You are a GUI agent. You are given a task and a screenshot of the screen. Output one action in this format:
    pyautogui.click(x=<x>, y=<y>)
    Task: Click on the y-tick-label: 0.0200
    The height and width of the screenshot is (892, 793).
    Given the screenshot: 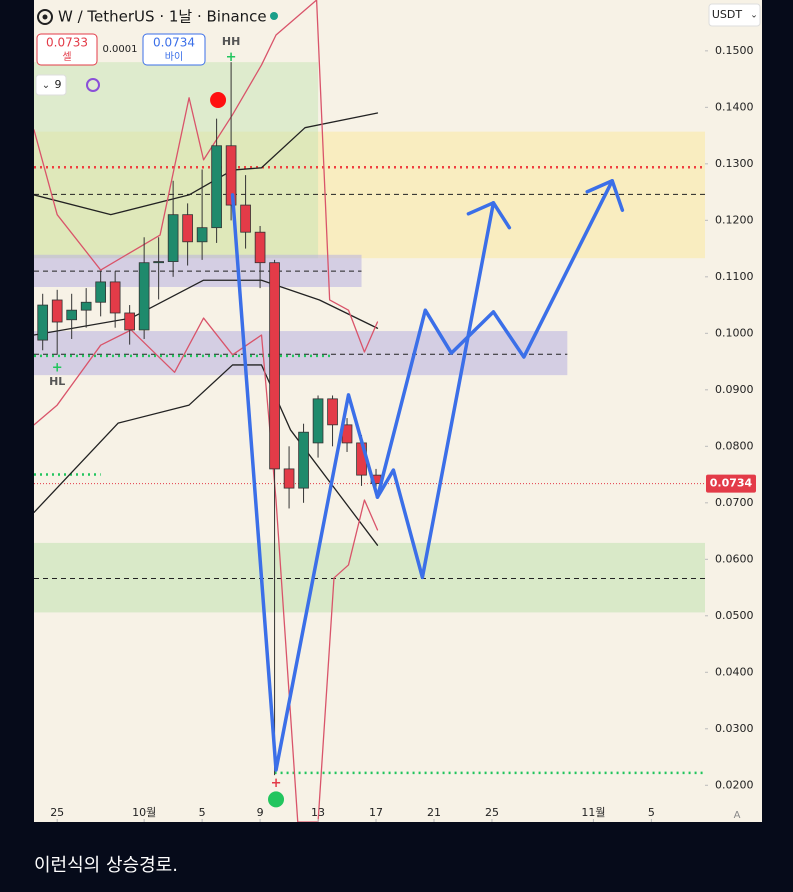 What is the action you would take?
    pyautogui.click(x=734, y=784)
    